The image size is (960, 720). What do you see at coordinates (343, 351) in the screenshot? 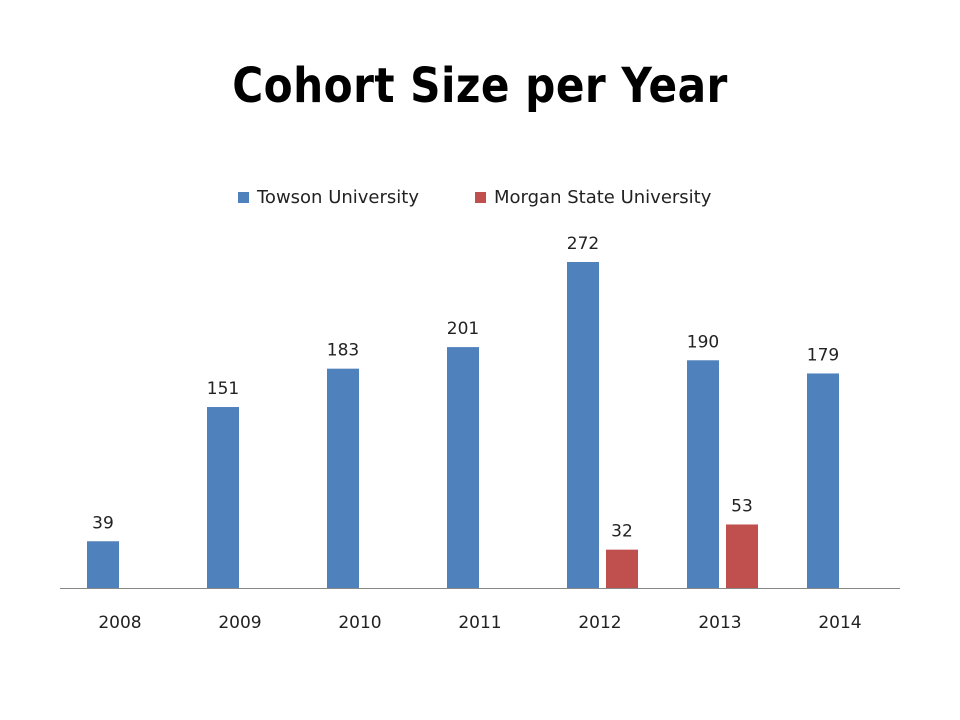
I see `data-label-towson-2010: 183` at bounding box center [343, 351].